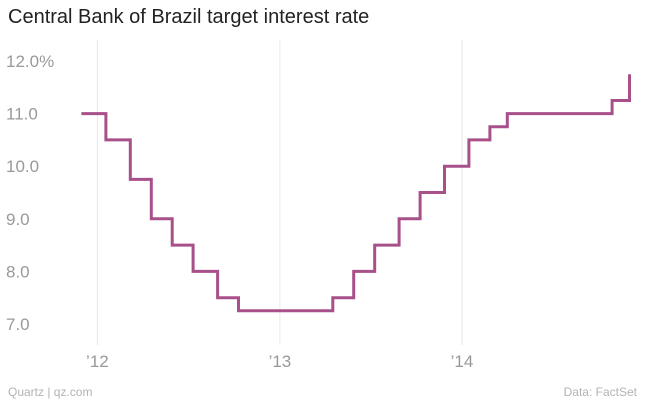 The width and height of the screenshot is (645, 403). What do you see at coordinates (462, 361) in the screenshot?
I see `x-tick-label: ’14` at bounding box center [462, 361].